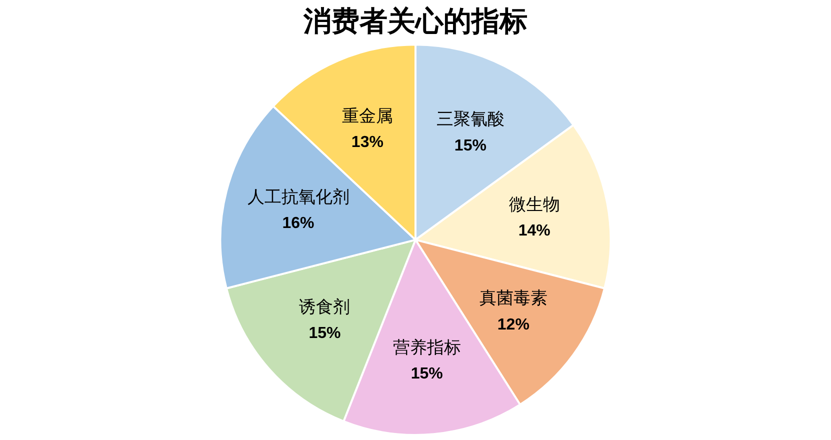  What do you see at coordinates (513, 298) in the screenshot?
I see `slice-label: 真菌毒素` at bounding box center [513, 298].